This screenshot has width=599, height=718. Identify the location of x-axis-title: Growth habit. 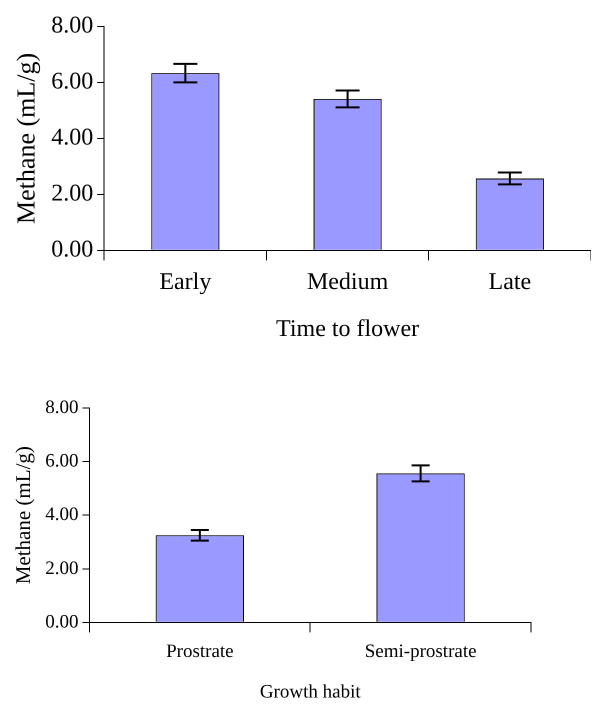
(311, 692).